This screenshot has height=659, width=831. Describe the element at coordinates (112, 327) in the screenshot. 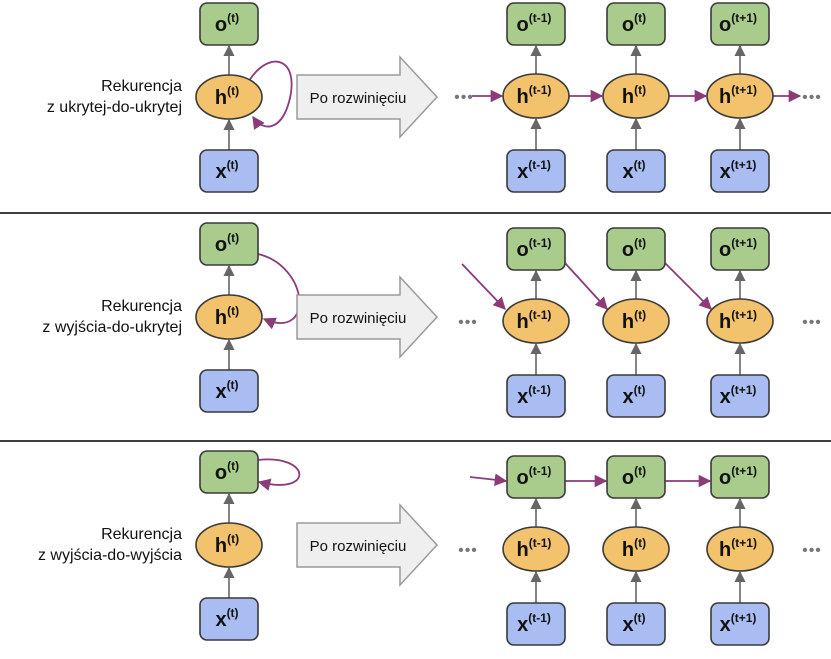

I see `section-title-line2: z wyjścia-do-ukrytej` at that location.